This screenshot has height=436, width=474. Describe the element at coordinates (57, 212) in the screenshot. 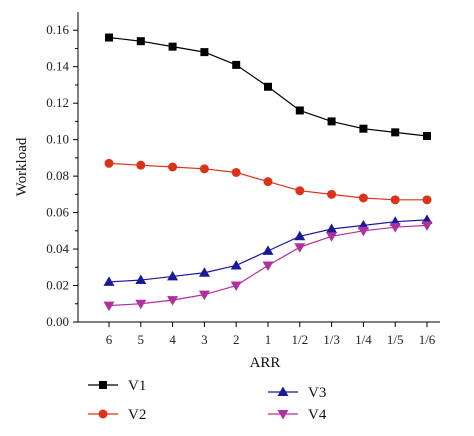

I see `y-tick-label: 0.06` at that location.